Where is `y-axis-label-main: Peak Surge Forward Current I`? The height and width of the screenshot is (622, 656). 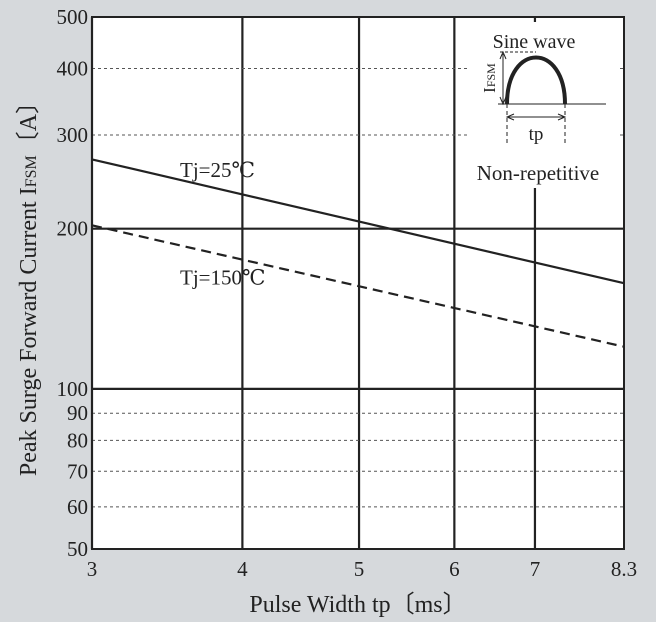
y-axis-label-main: Peak Surge Forward Current I is located at coordinates (29, 331).